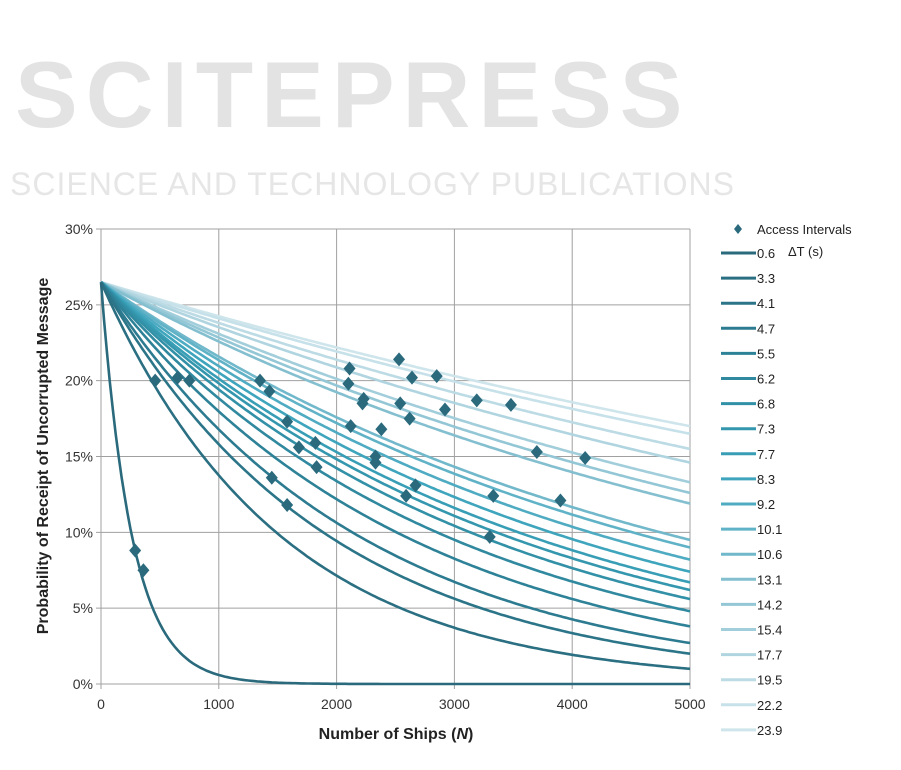  Describe the element at coordinates (766, 454) in the screenshot. I see `legend-label-7.7: 7.7` at that location.